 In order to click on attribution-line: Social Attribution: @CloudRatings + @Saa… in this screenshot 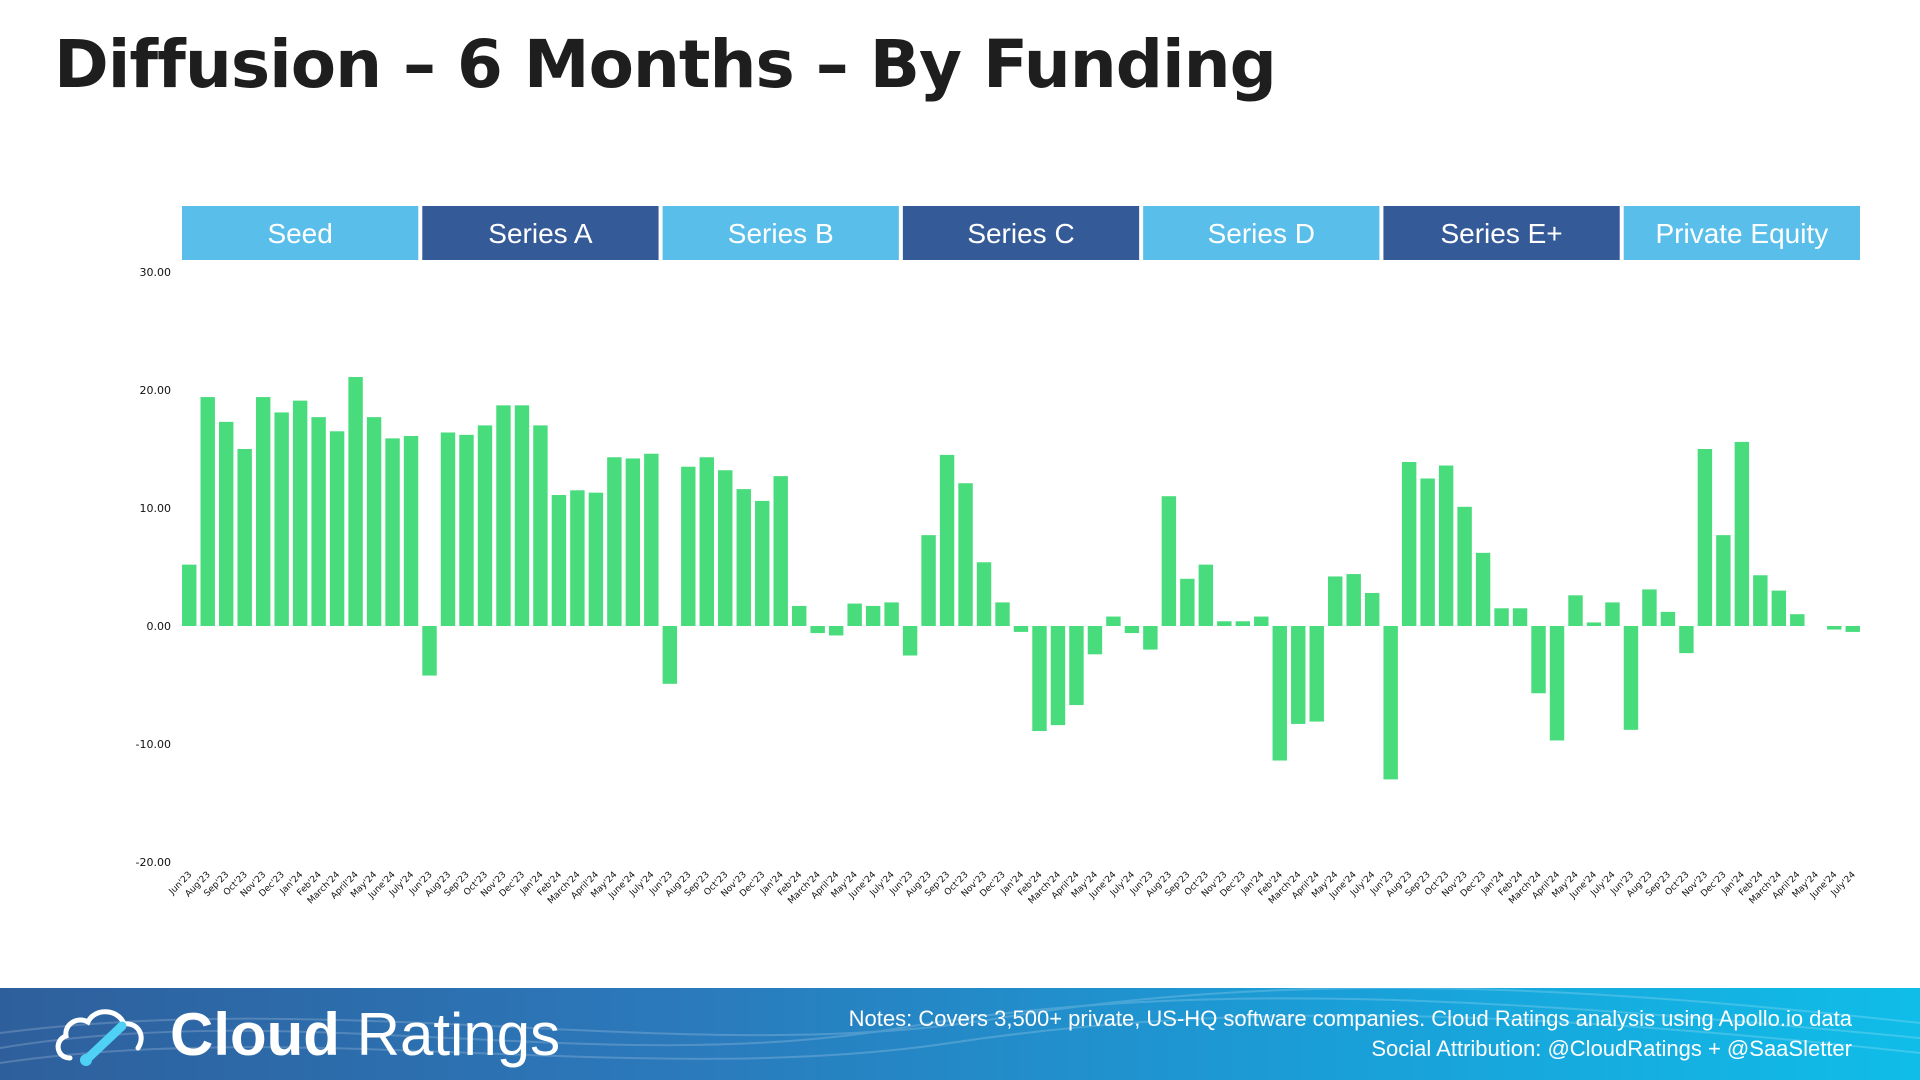, I will do `click(1611, 1048)`.